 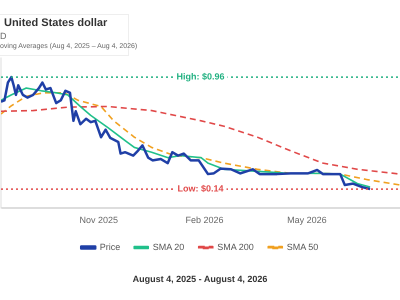 What do you see at coordinates (98, 220) in the screenshot?
I see `x-tick-label: Nov 2025` at bounding box center [98, 220].